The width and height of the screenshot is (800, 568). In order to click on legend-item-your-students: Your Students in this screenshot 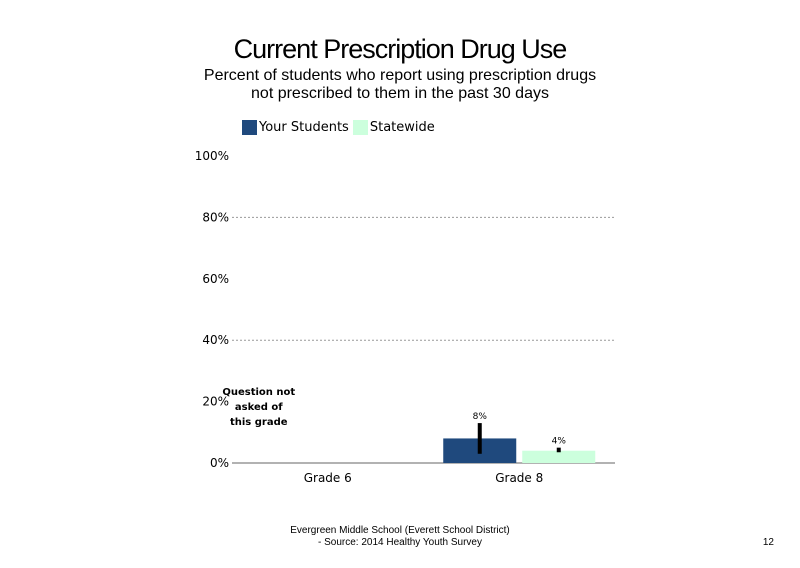, I will do `click(295, 127)`.